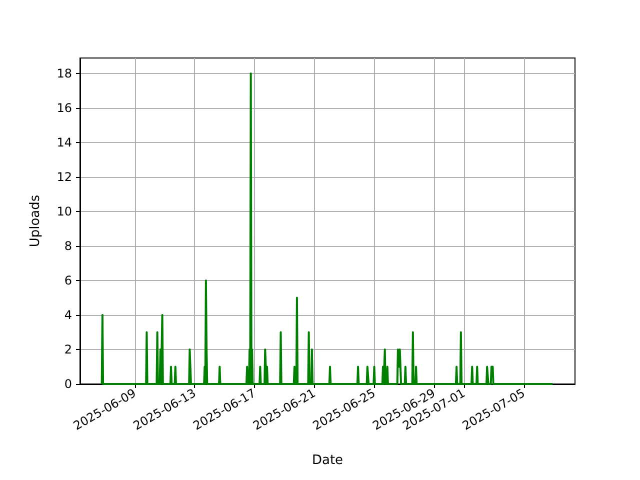 This screenshot has width=640, height=480. Describe the element at coordinates (35, 221) in the screenshot. I see `y-axis-title: Uploads` at that location.